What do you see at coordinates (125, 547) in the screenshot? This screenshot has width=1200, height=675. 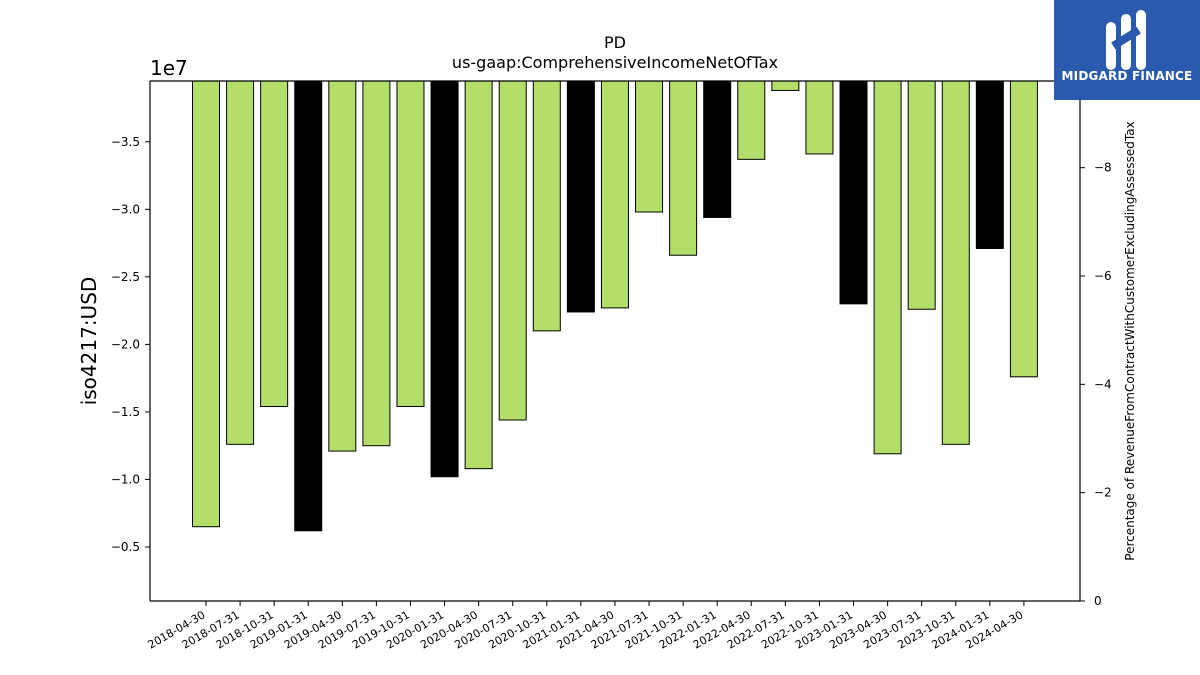 I see `y-tick-label: −0.5` at bounding box center [125, 547].